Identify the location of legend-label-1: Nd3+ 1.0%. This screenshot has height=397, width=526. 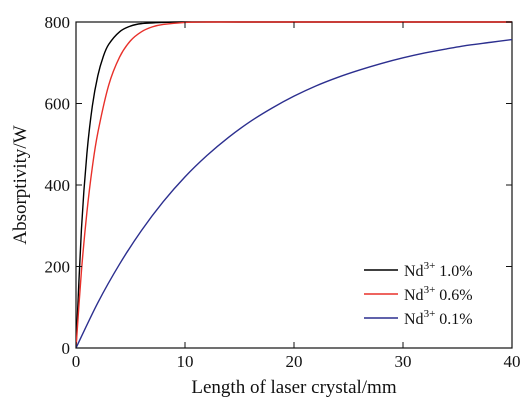
(438, 270).